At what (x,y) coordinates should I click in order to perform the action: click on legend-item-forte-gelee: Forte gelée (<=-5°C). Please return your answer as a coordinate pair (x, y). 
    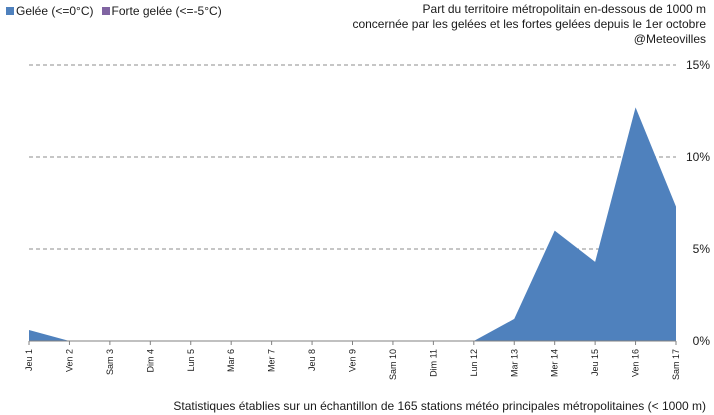
    Looking at the image, I should click on (161, 11).